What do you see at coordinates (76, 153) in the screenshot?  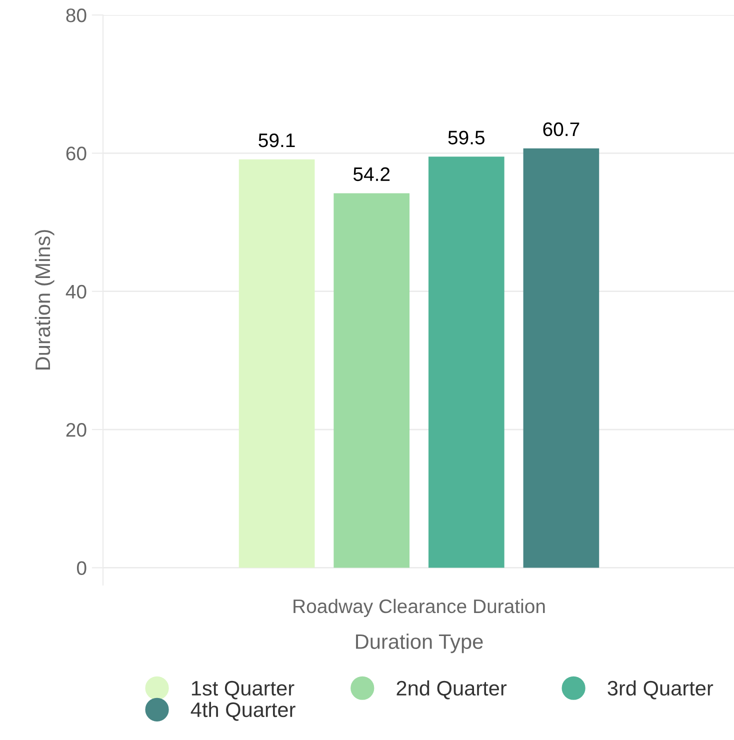 I see `y-tick-label: 60` at bounding box center [76, 153].